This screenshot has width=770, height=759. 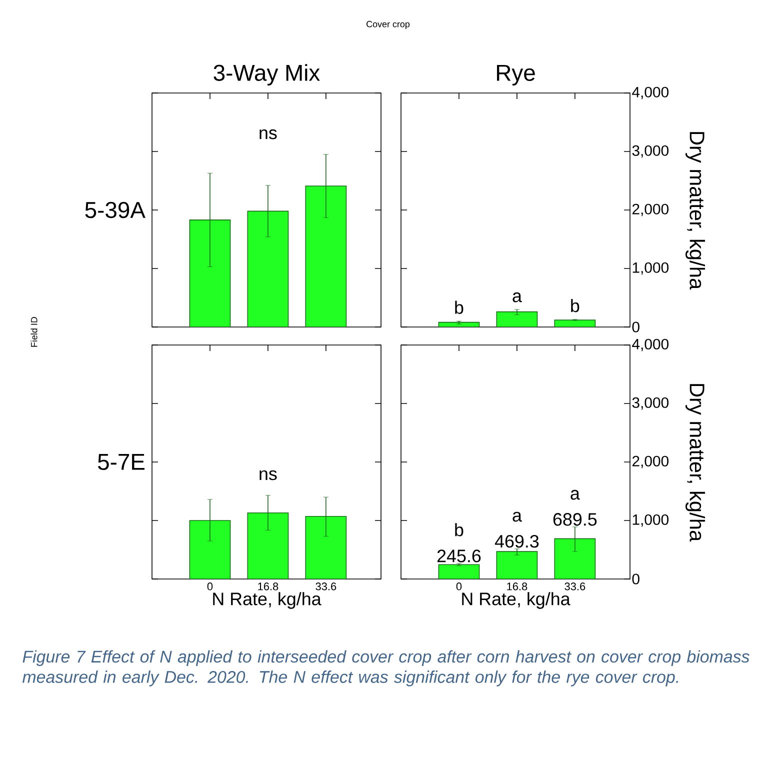 What do you see at coordinates (386, 668) in the screenshot?
I see `caption: Figure 7 Effect of N applied to interseeded cover crop after corn harvest on cover crop biomass measured in early Dec. 2020. The N effect was significant only for the rye cover crop.` at bounding box center [386, 668].